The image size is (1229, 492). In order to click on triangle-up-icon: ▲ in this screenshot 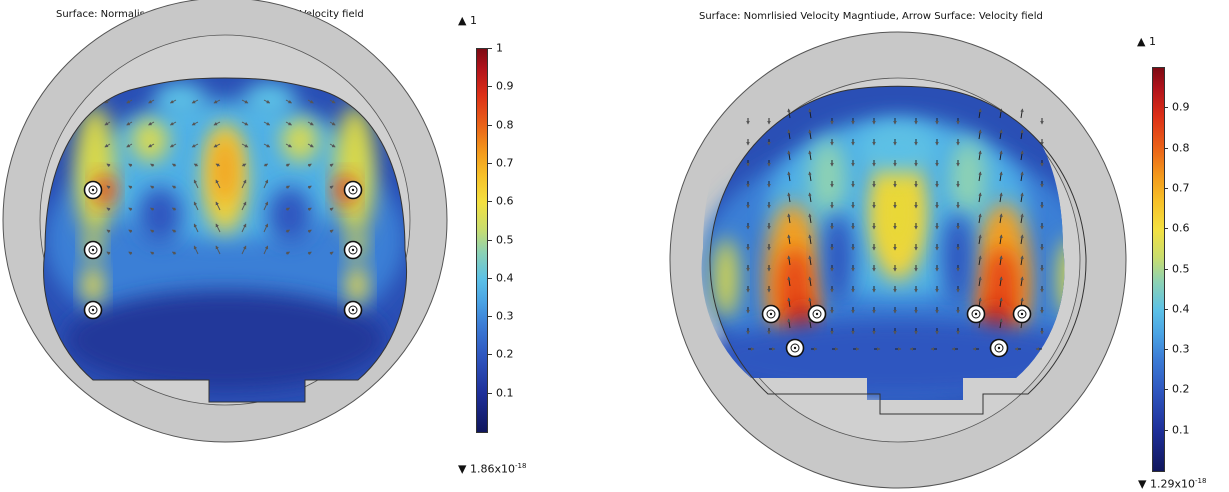, I will do `click(462, 20)`.